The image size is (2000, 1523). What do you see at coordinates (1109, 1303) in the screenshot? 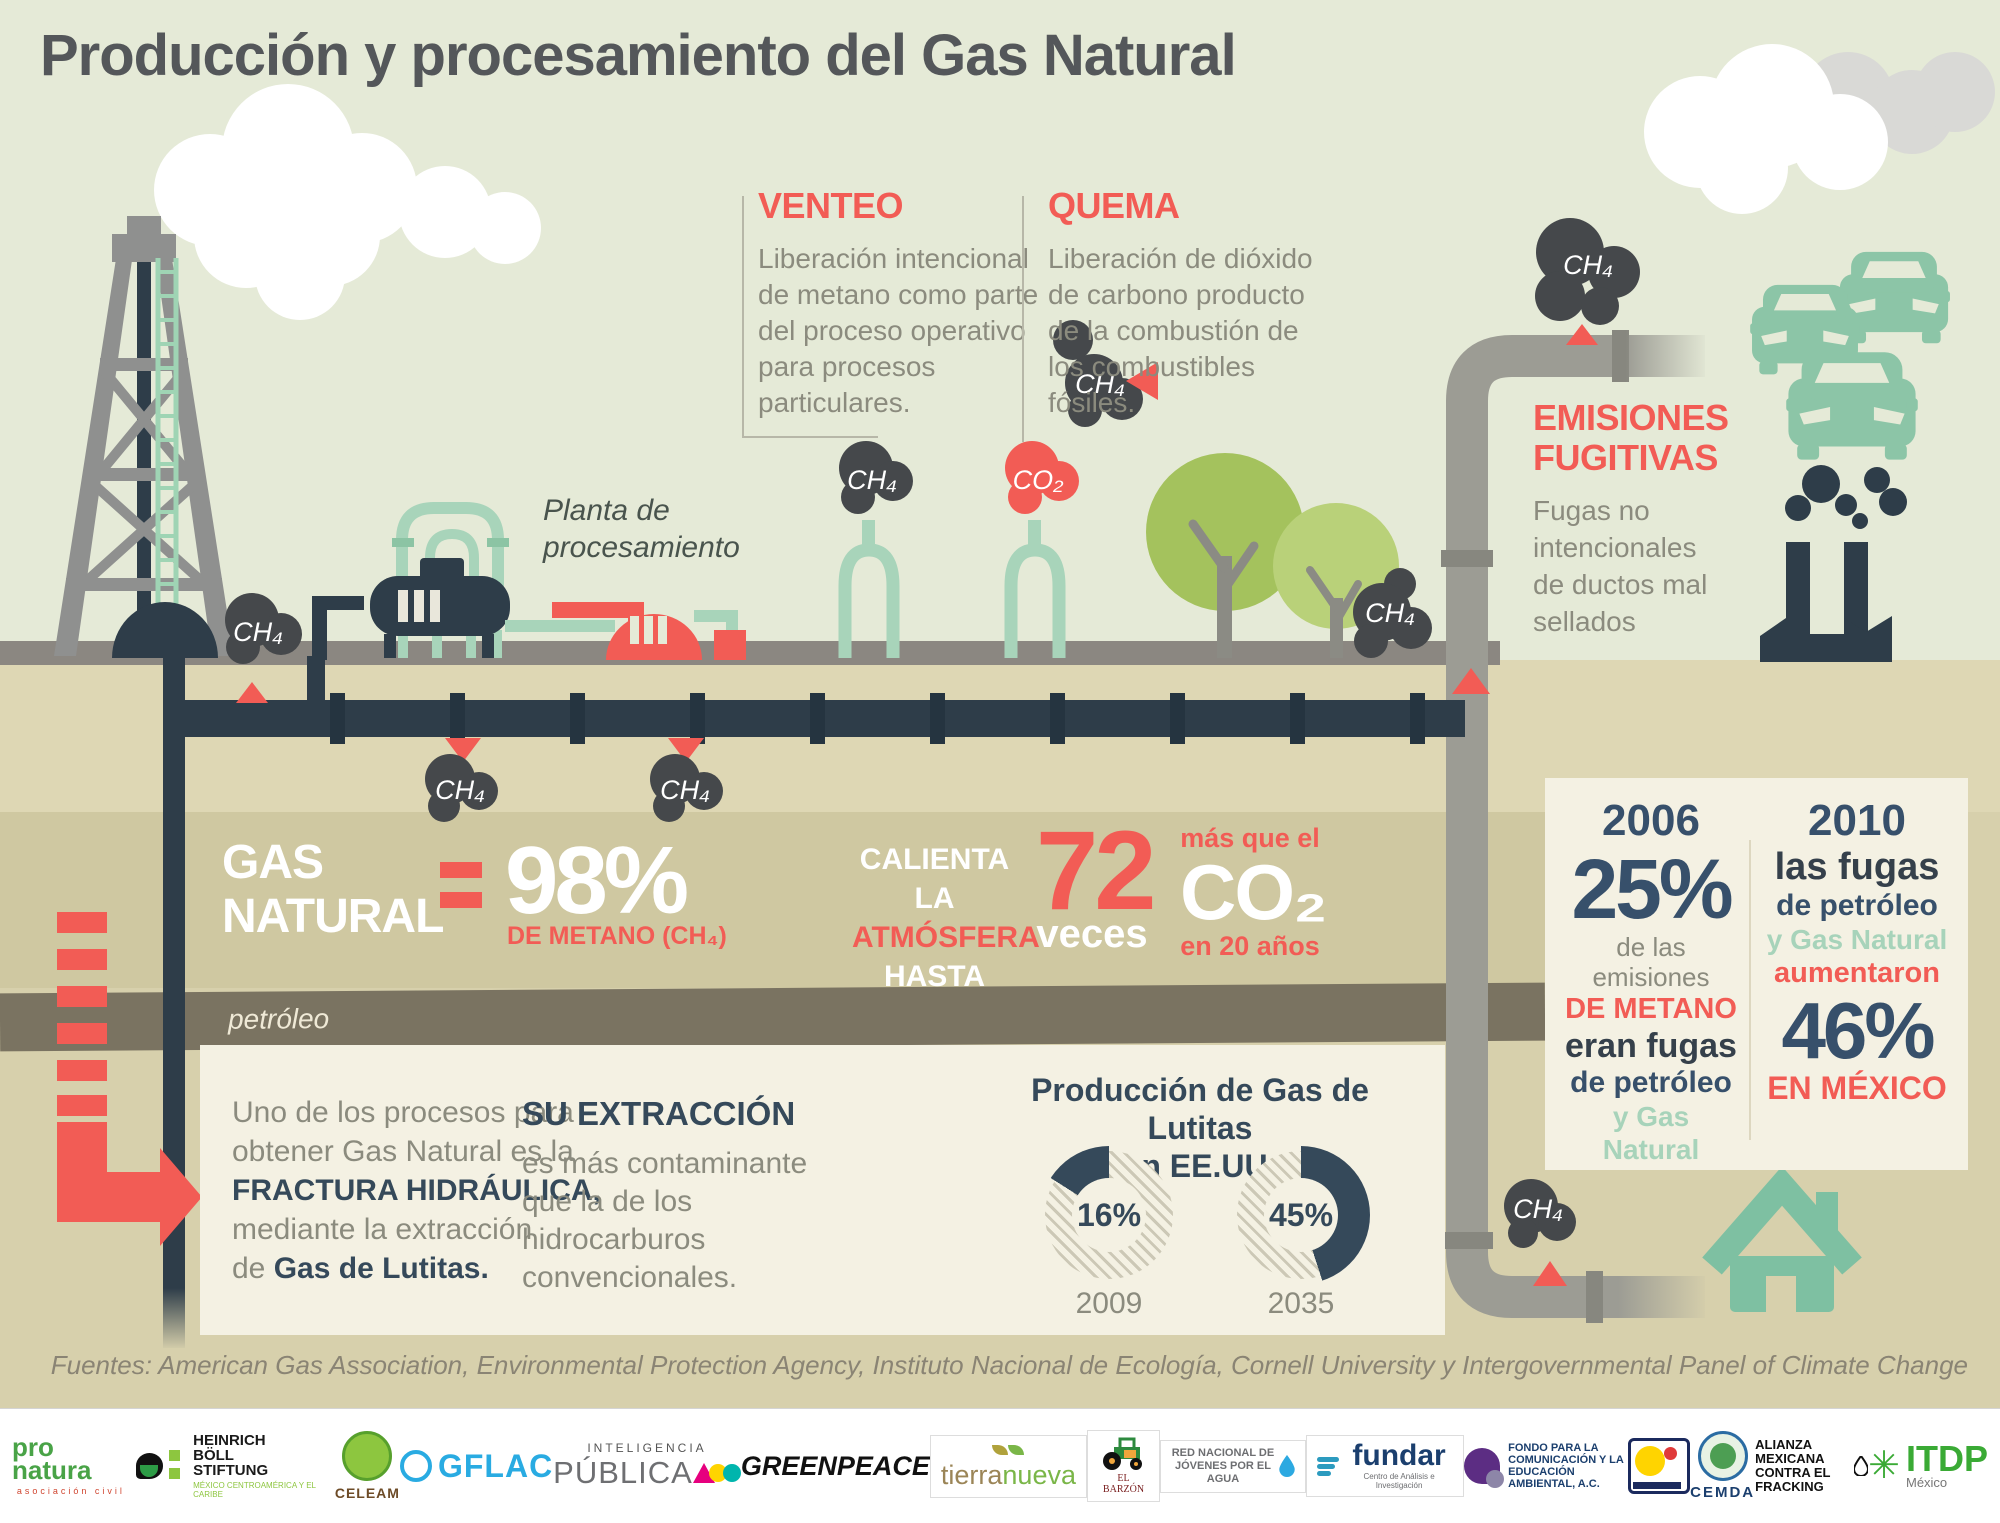
I see `donut-year-label: 2009` at bounding box center [1109, 1303].